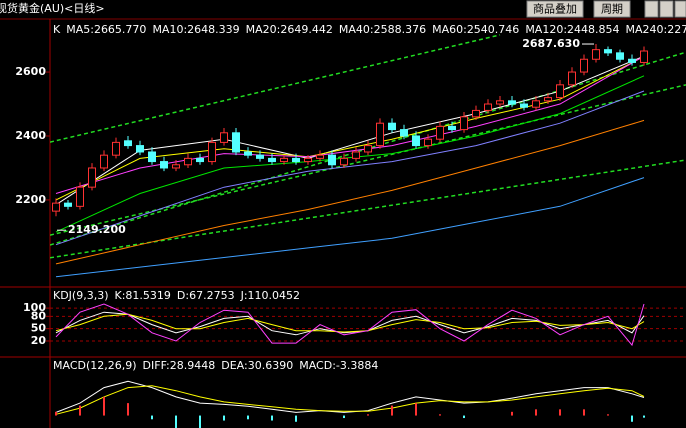  Describe the element at coordinates (382, 29) in the screenshot. I see `legend-entry: MA40:2588.376` at that location.